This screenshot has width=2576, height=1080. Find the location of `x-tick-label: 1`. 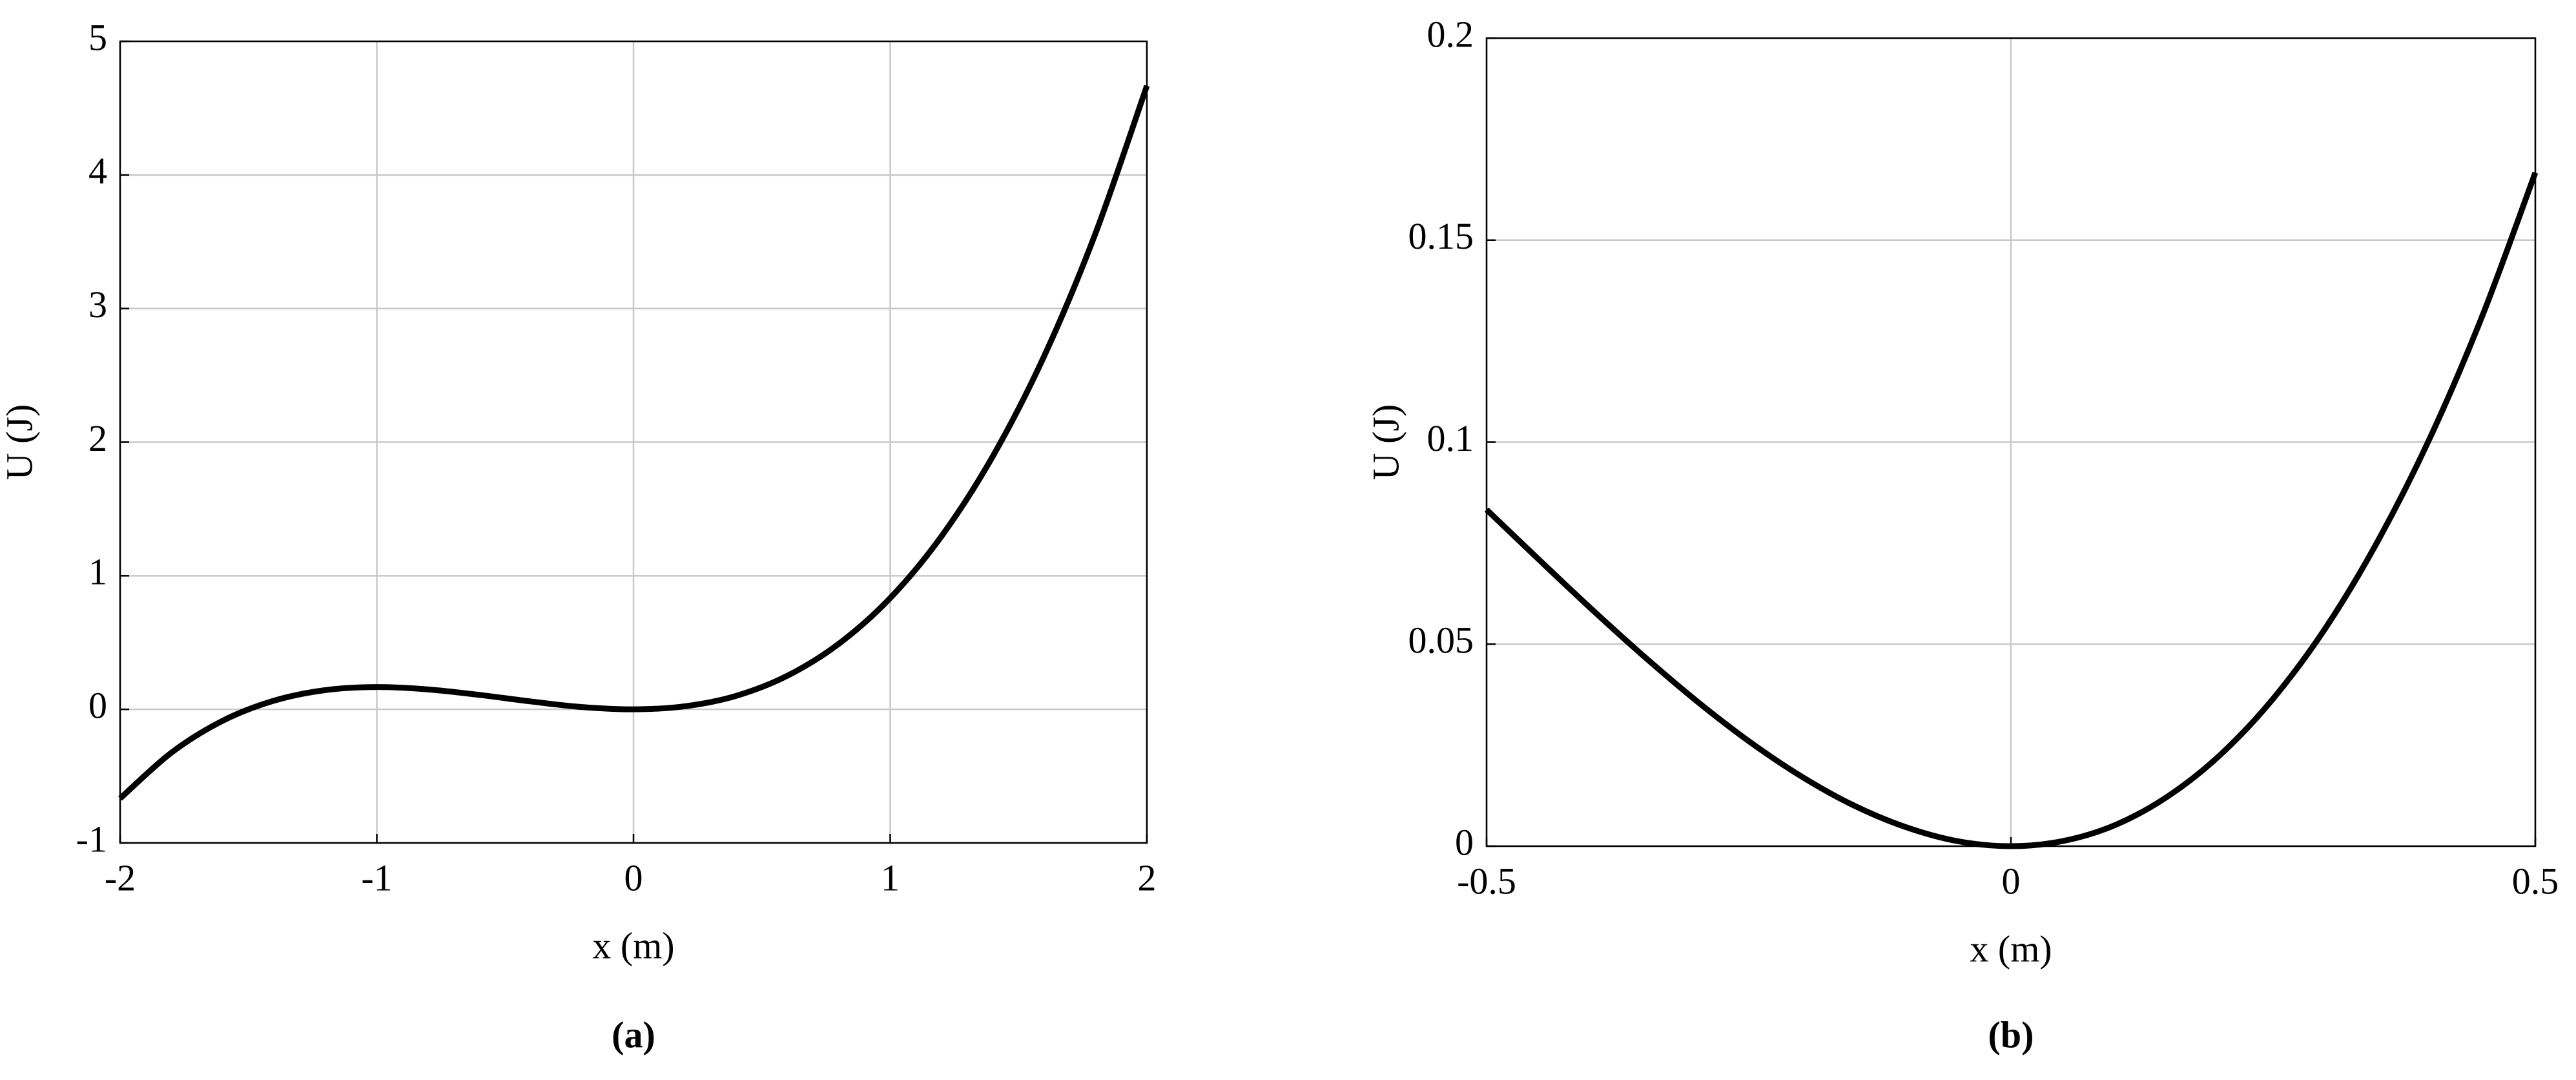

x-tick-label: 1 is located at coordinates (890, 877).